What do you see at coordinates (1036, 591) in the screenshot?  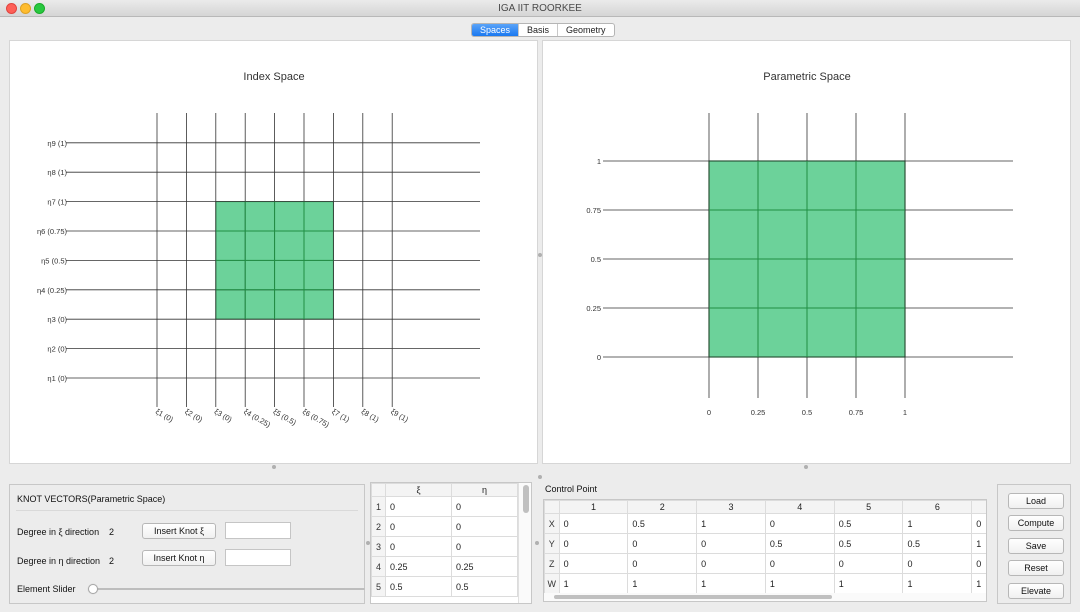 I see `elevate-button: Elevate` at bounding box center [1036, 591].